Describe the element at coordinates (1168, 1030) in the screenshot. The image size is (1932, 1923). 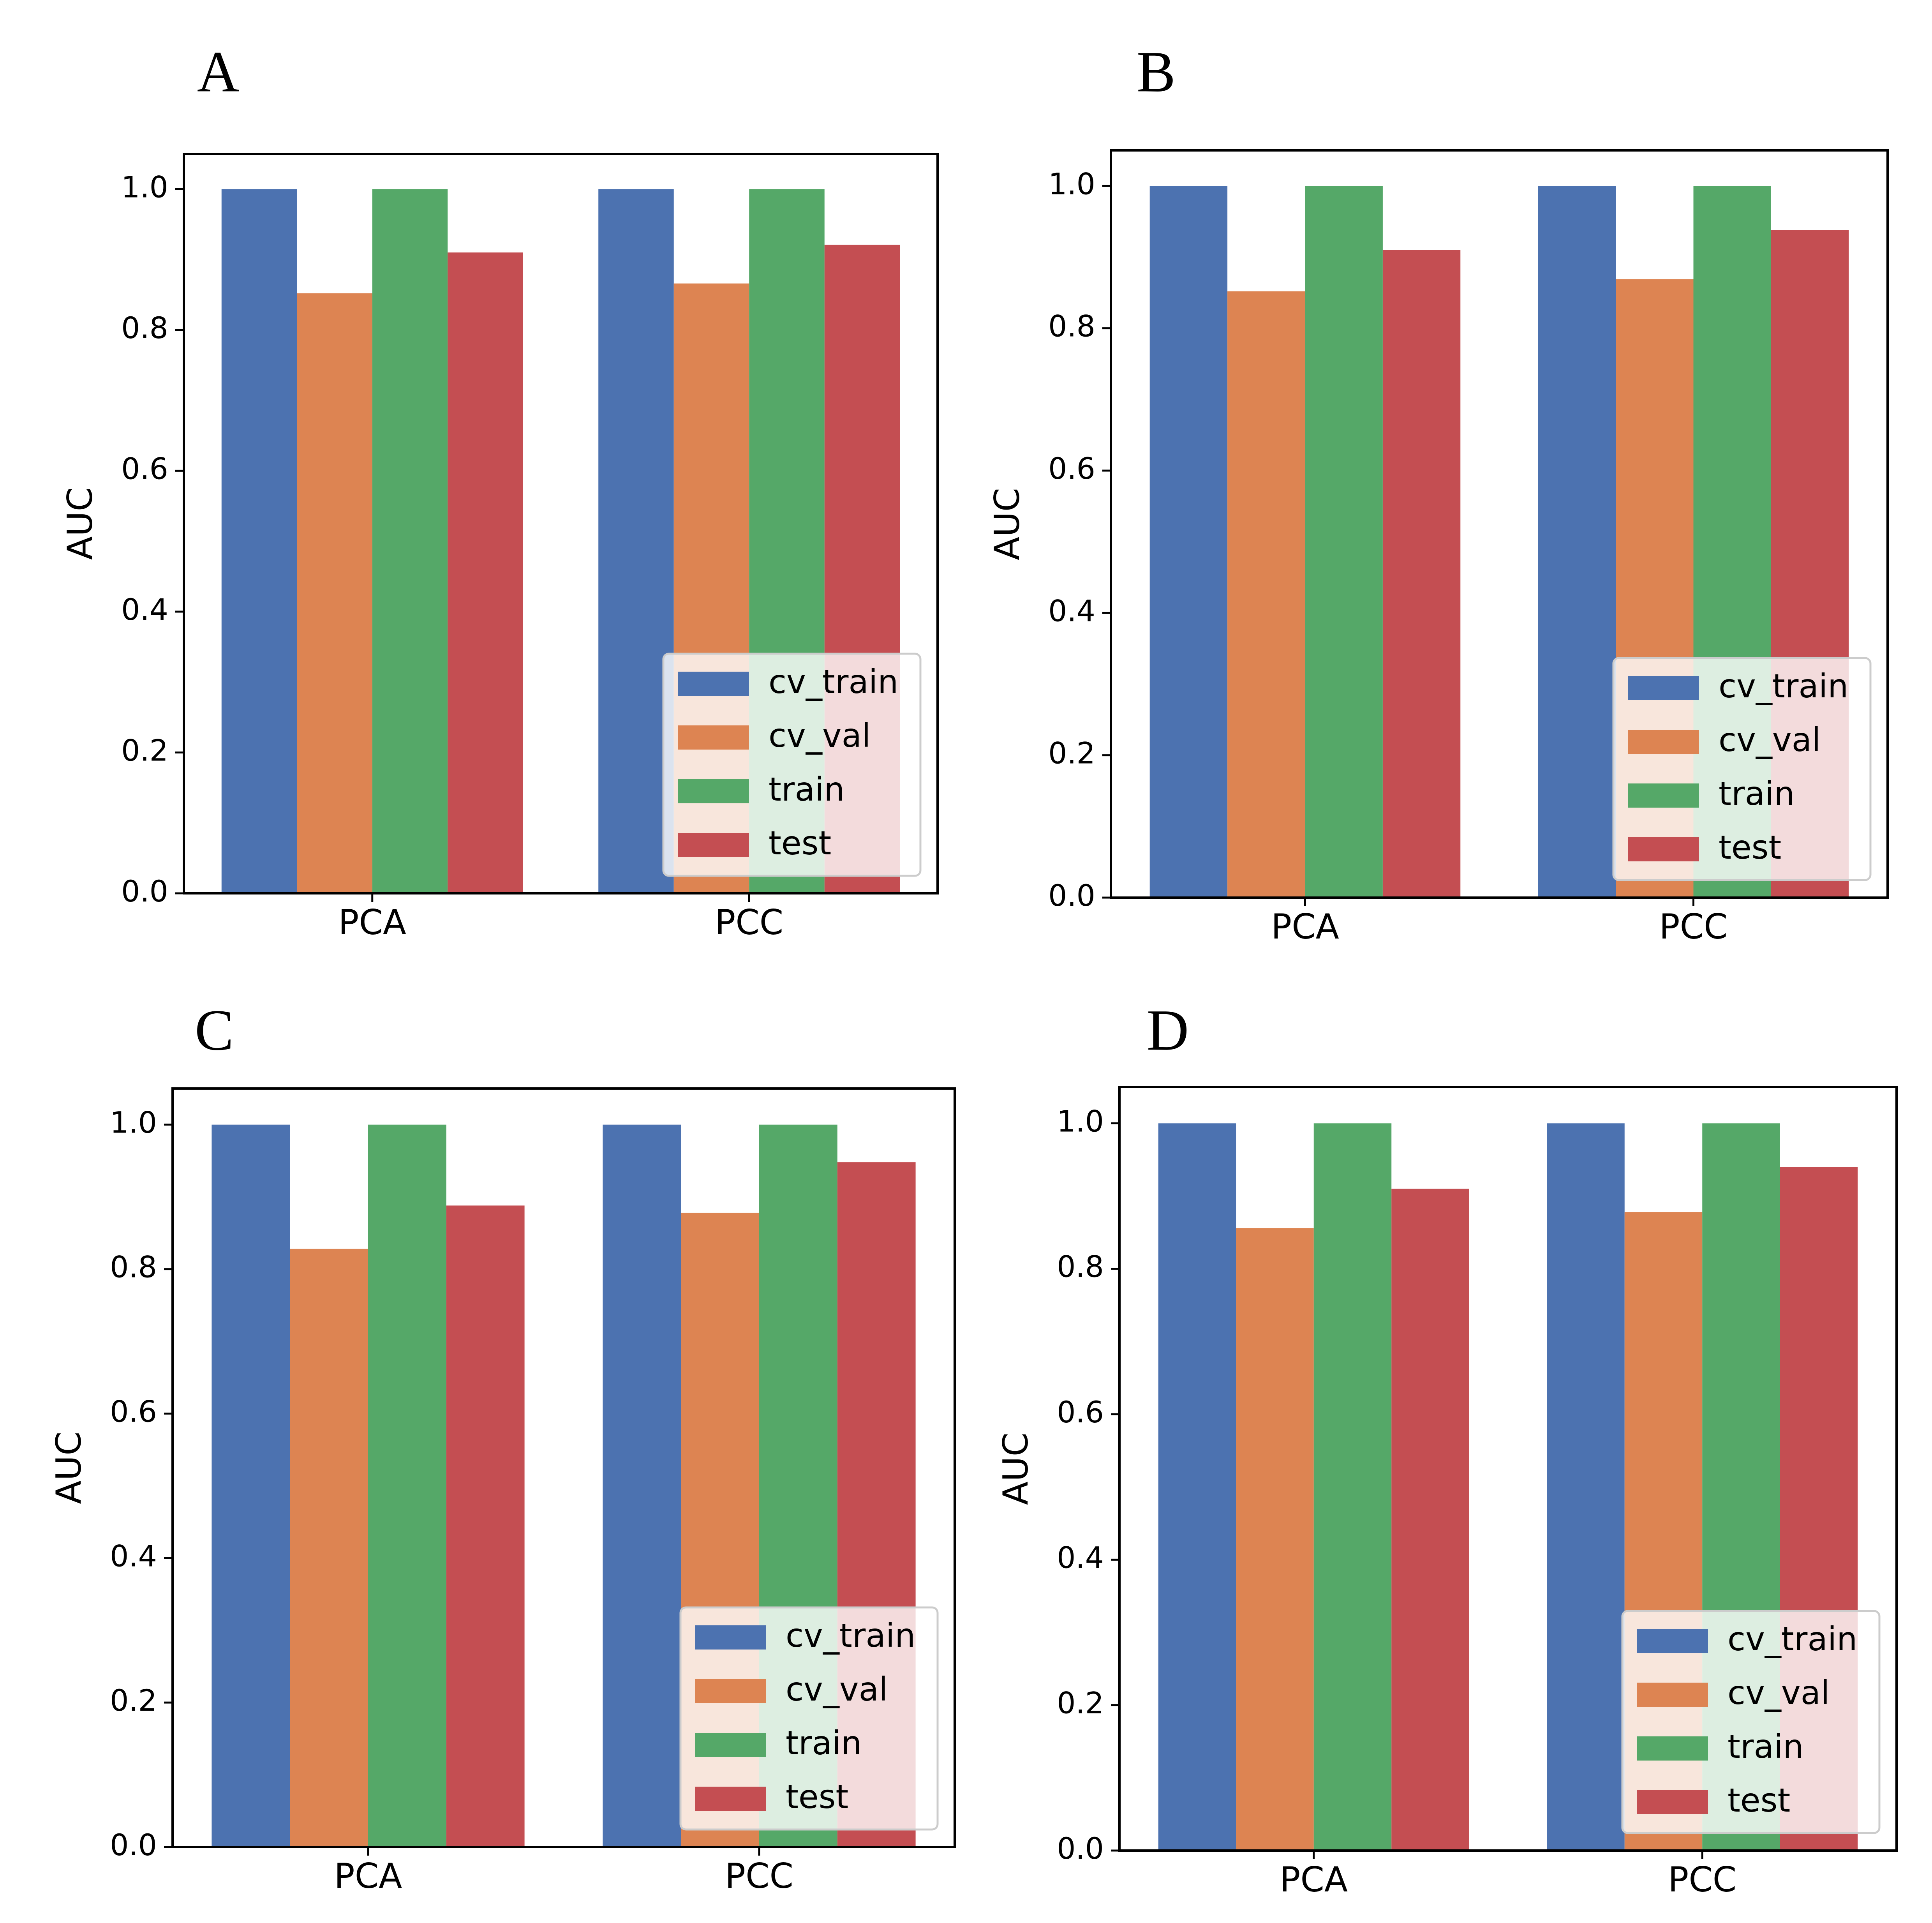
I see `panel-letter: D` at that location.